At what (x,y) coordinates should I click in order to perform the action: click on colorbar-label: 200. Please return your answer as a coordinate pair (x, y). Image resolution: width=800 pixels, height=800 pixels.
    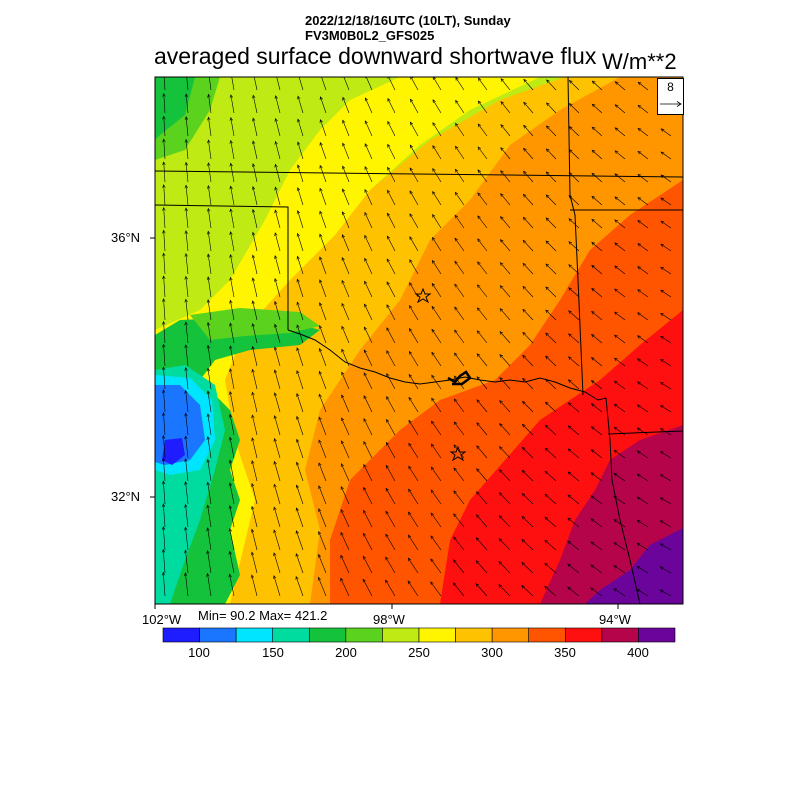
    Looking at the image, I should click on (346, 652).